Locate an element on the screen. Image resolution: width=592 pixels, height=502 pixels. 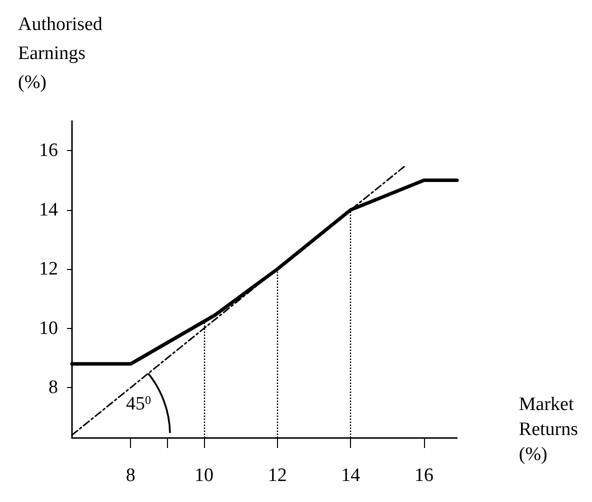
x-tick-label: 10 is located at coordinates (204, 475).